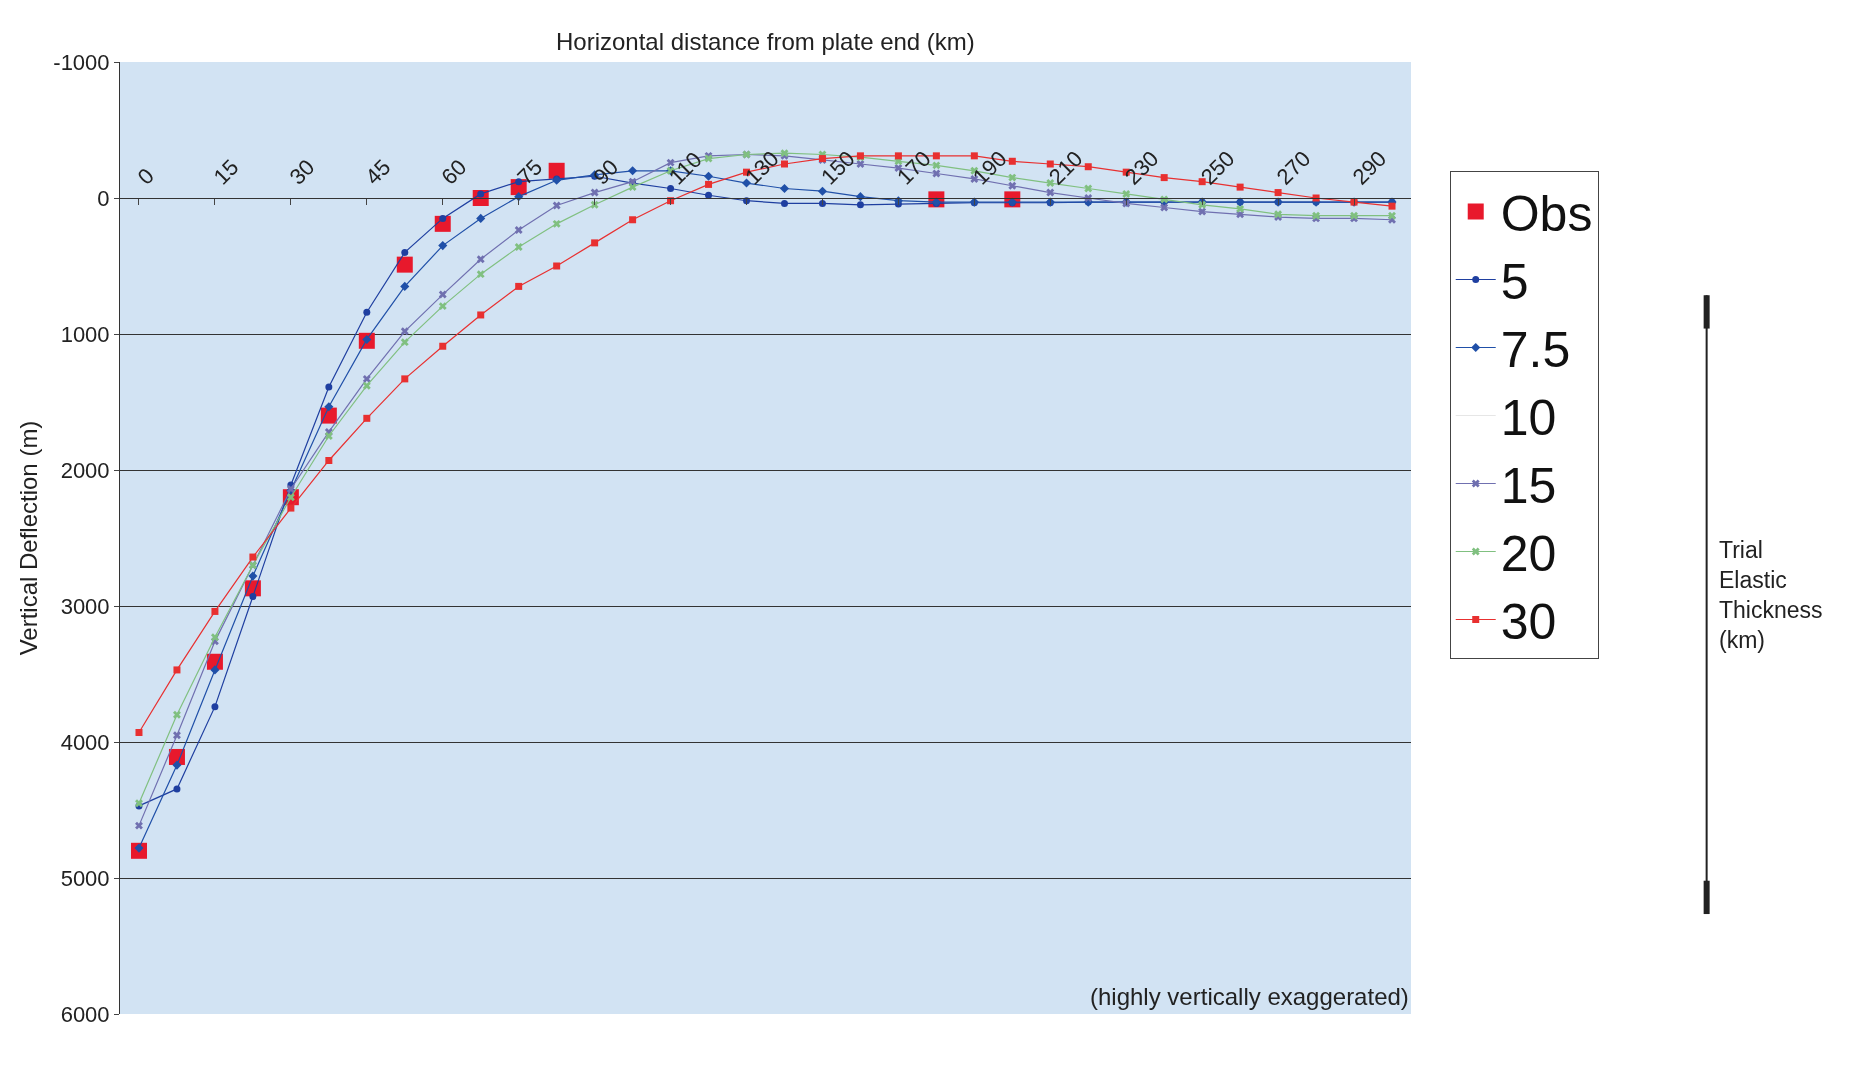 This screenshot has width=1859, height=1072. Describe the element at coordinates (1528, 417) in the screenshot. I see `legend-label: 10` at that location.